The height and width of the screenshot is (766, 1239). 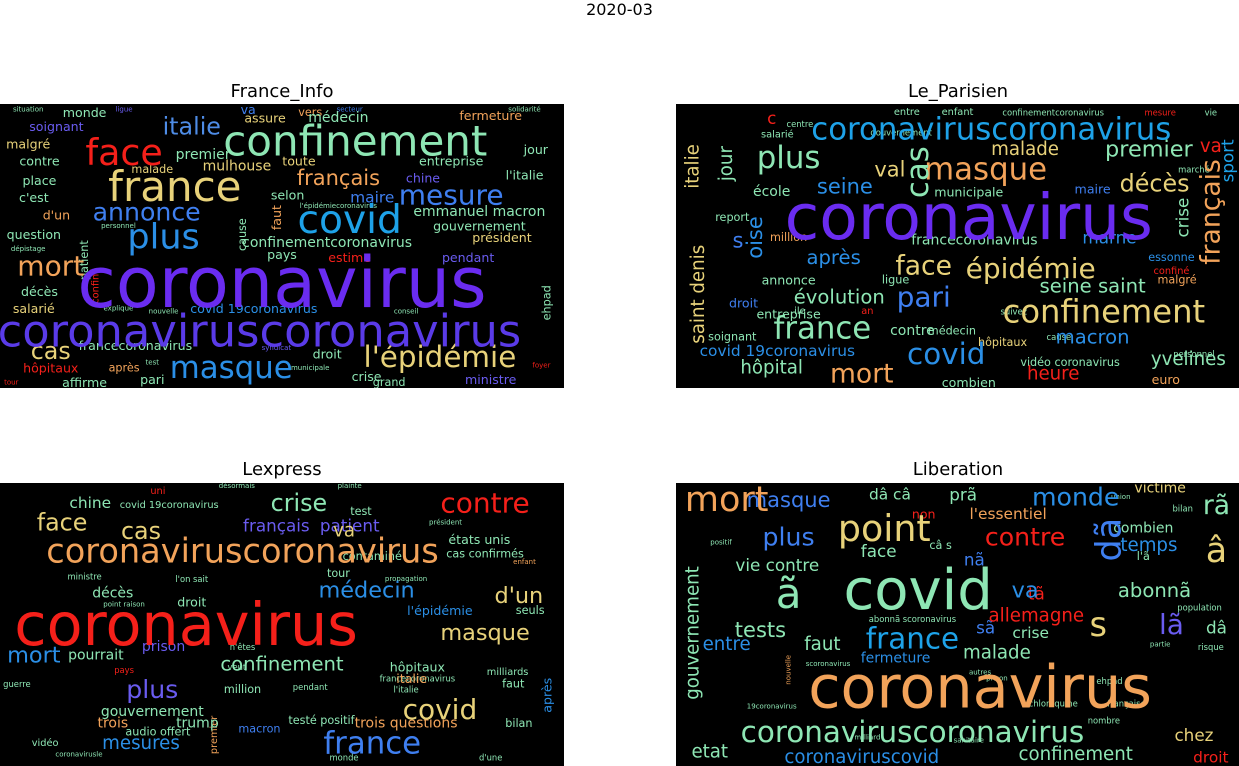 What do you see at coordinates (1053, 373) in the screenshot?
I see `wordcloud-word: heure` at bounding box center [1053, 373].